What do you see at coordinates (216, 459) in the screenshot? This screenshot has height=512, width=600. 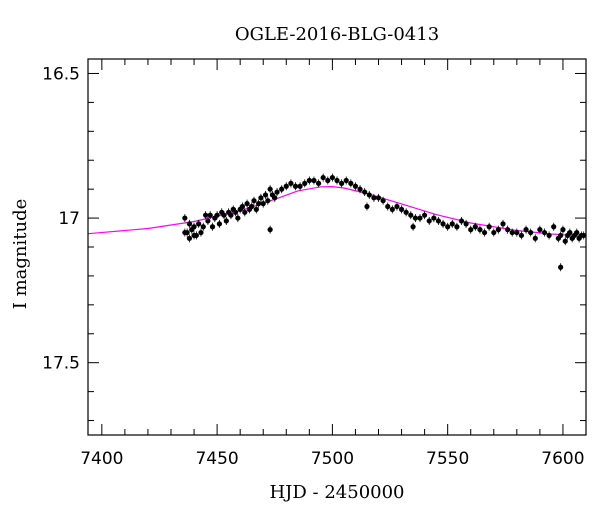 I see `x-tick-label: 7450` at bounding box center [216, 459].